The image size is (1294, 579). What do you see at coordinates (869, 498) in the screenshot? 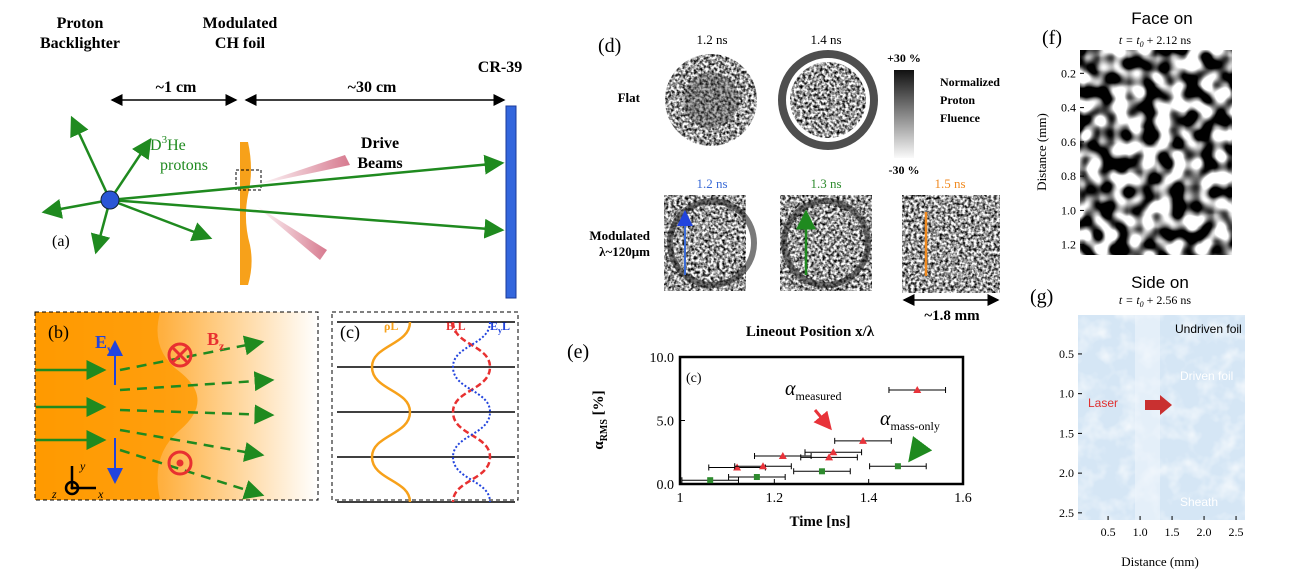
I see `x-tick-label: 1.4` at bounding box center [869, 498].